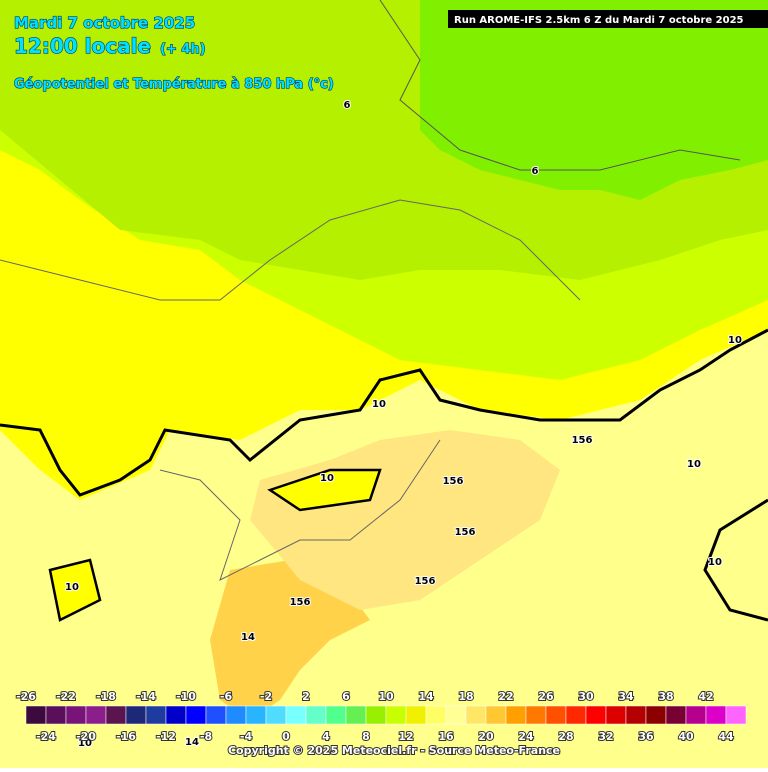 This screenshot has width=768, height=772. What do you see at coordinates (446, 736) in the screenshot?
I see `legend-label: 16` at bounding box center [446, 736].